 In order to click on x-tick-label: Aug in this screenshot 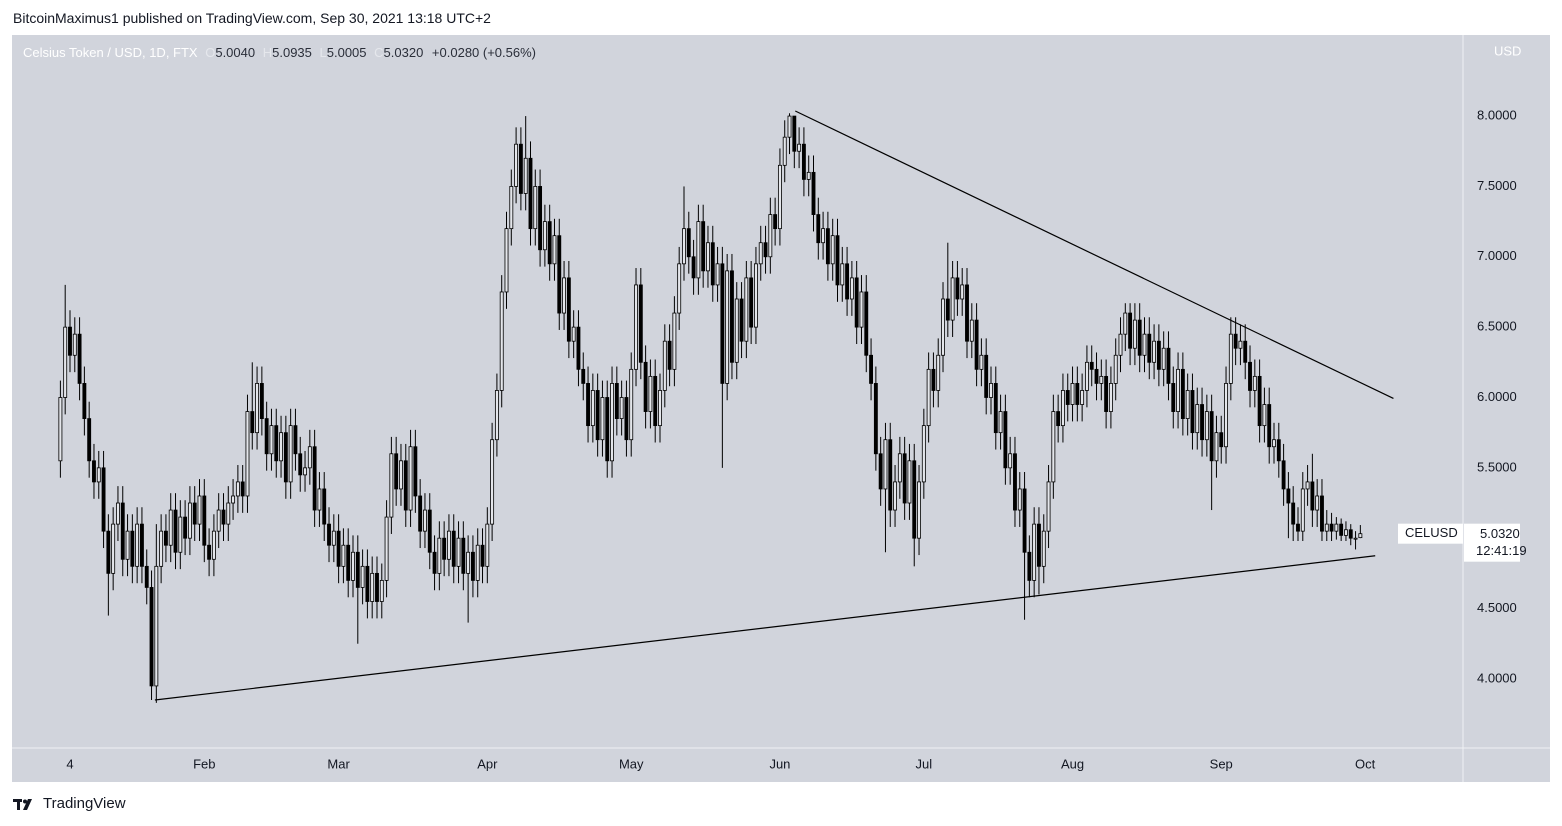, I will do `click(1072, 763)`.